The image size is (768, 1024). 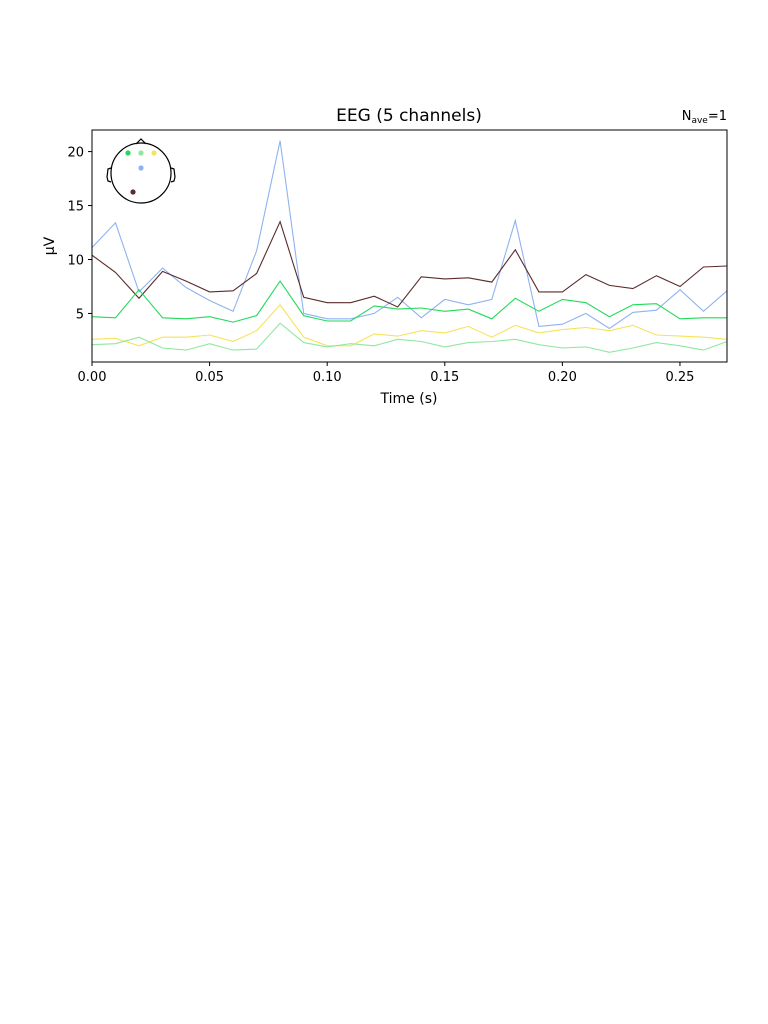 I want to click on sensor-head-map, so click(x=141, y=171).